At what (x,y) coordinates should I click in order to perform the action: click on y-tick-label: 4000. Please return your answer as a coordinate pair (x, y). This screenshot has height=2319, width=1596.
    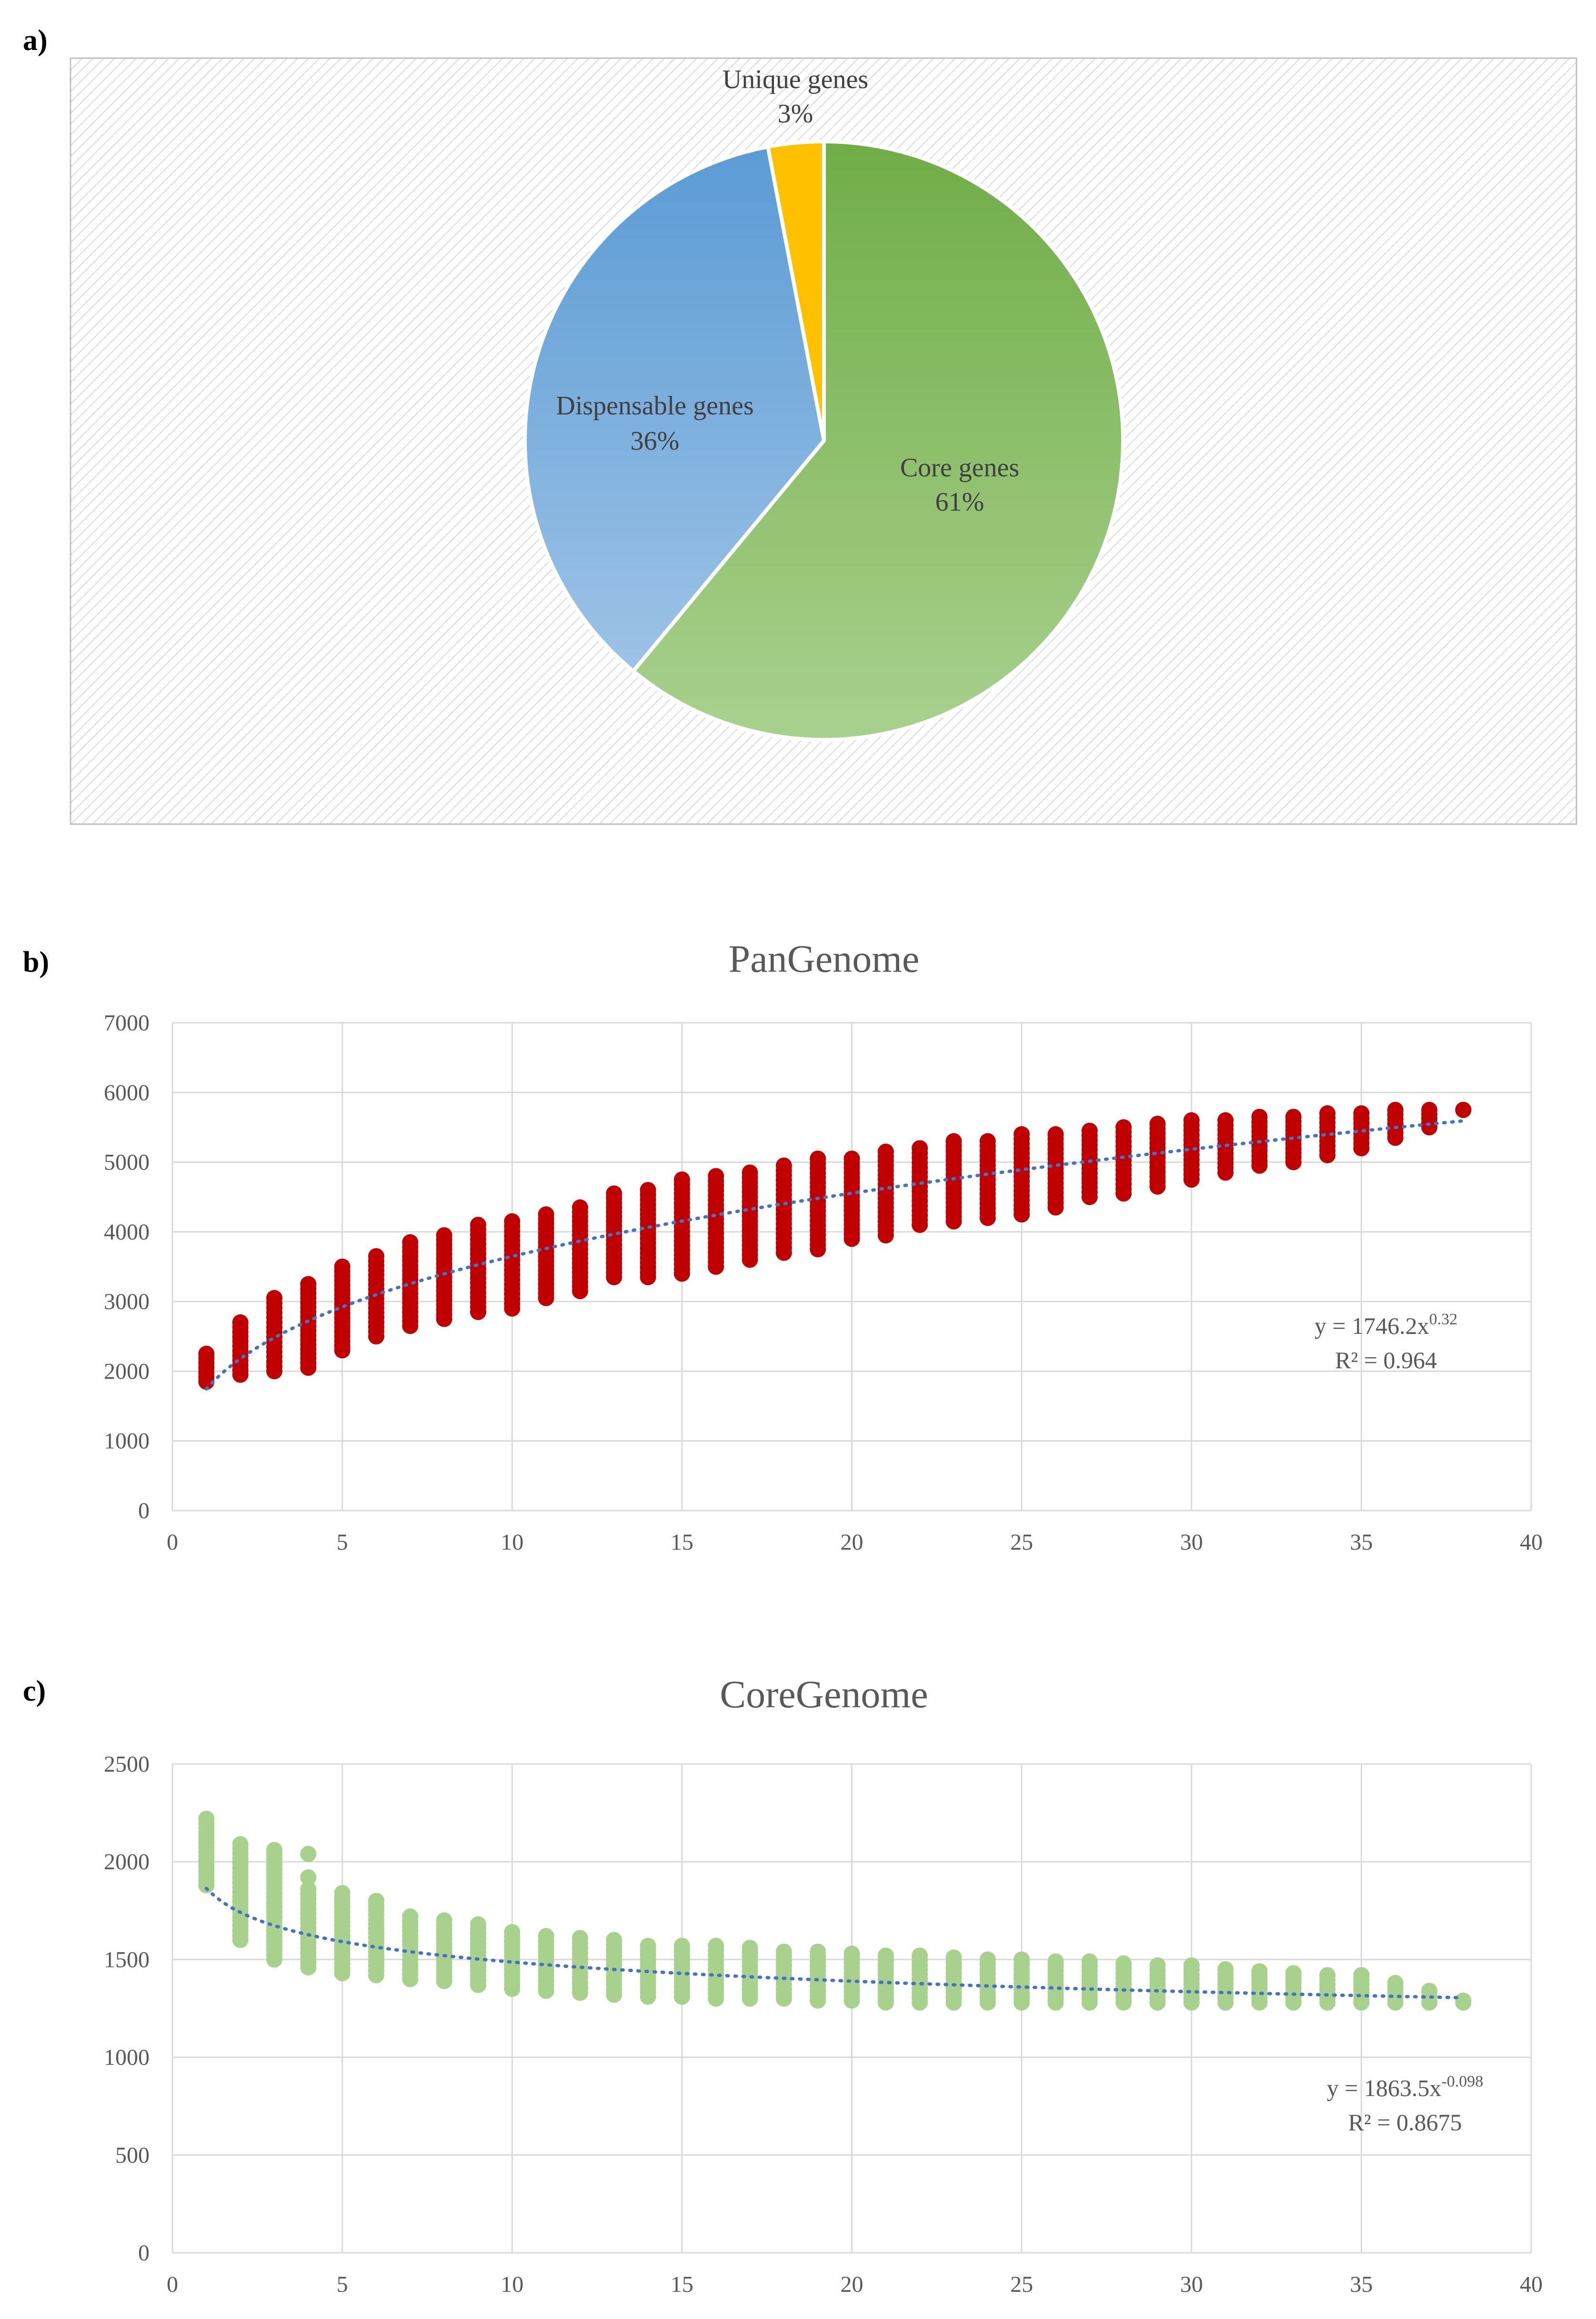
    Looking at the image, I should click on (127, 1233).